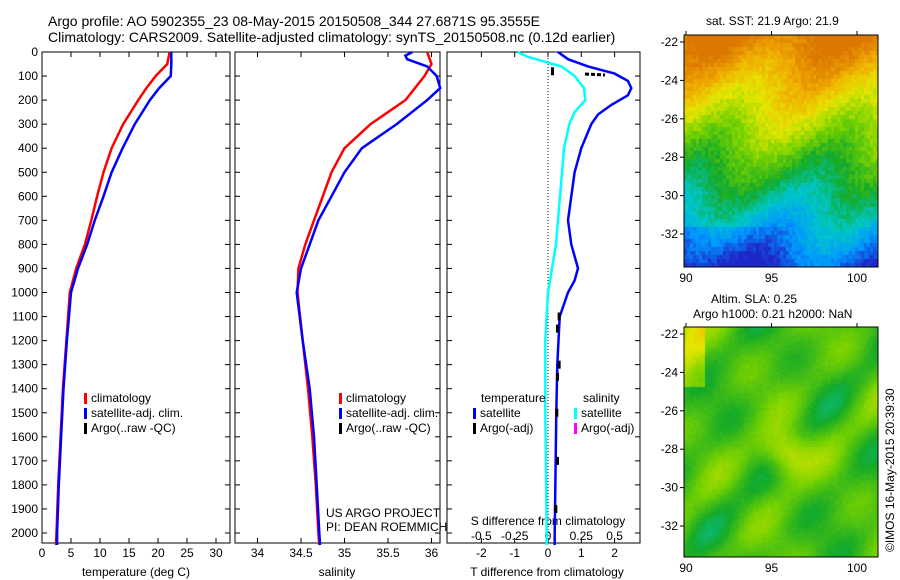 This screenshot has height=580, width=900. I want to click on x-tick-label: 0, so click(548, 553).